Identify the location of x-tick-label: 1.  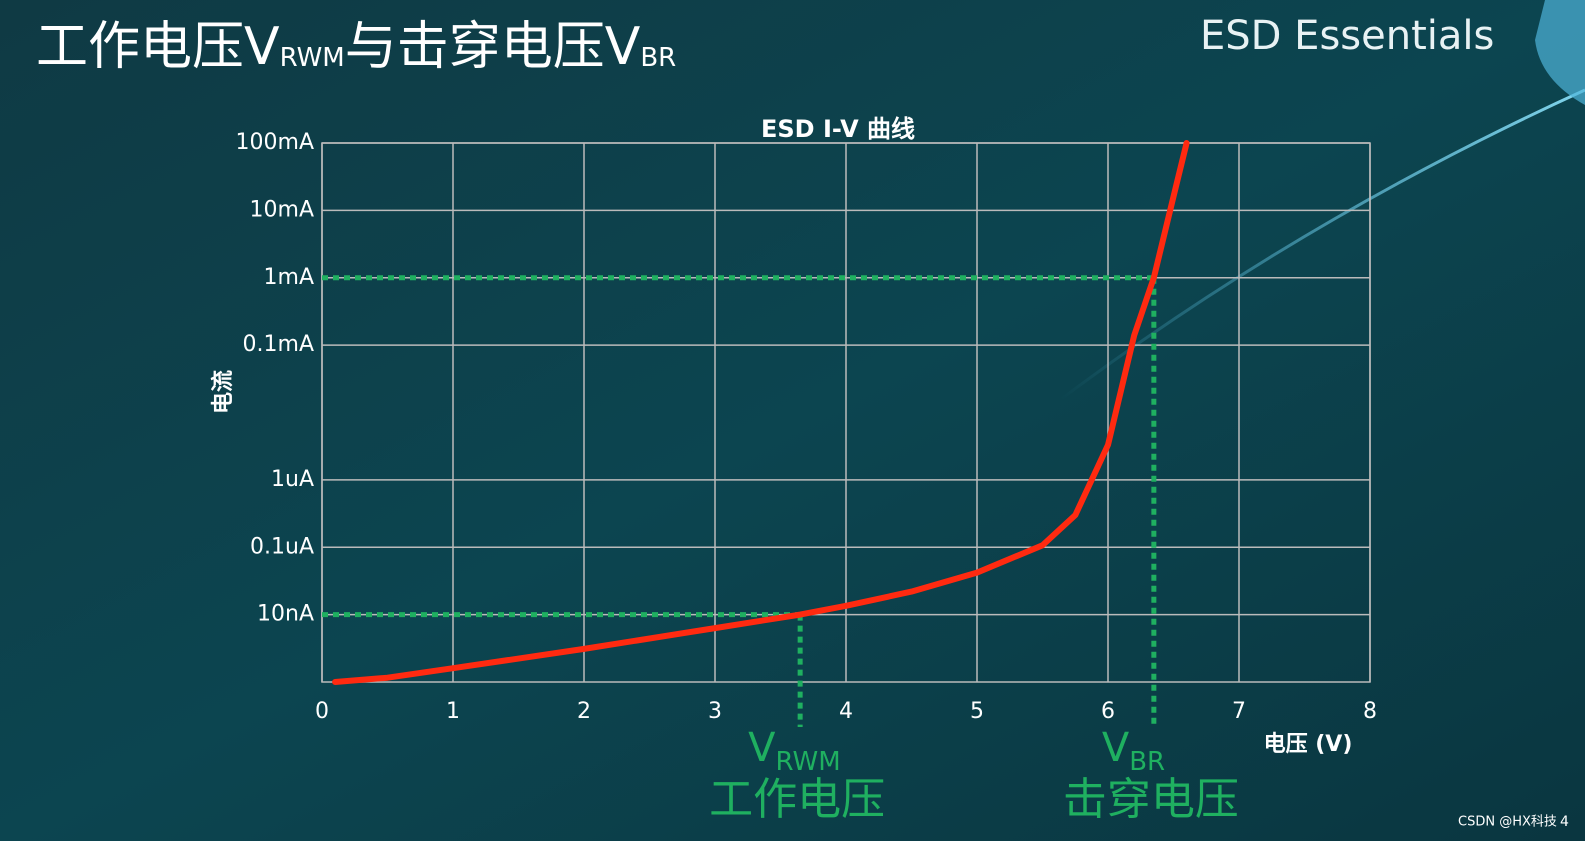
(453, 711).